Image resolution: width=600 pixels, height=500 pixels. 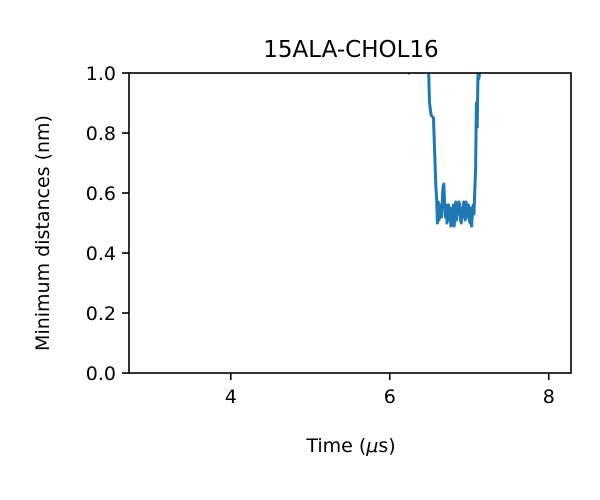 What do you see at coordinates (101, 74) in the screenshot?
I see `y-tick-label: 1.0` at bounding box center [101, 74].